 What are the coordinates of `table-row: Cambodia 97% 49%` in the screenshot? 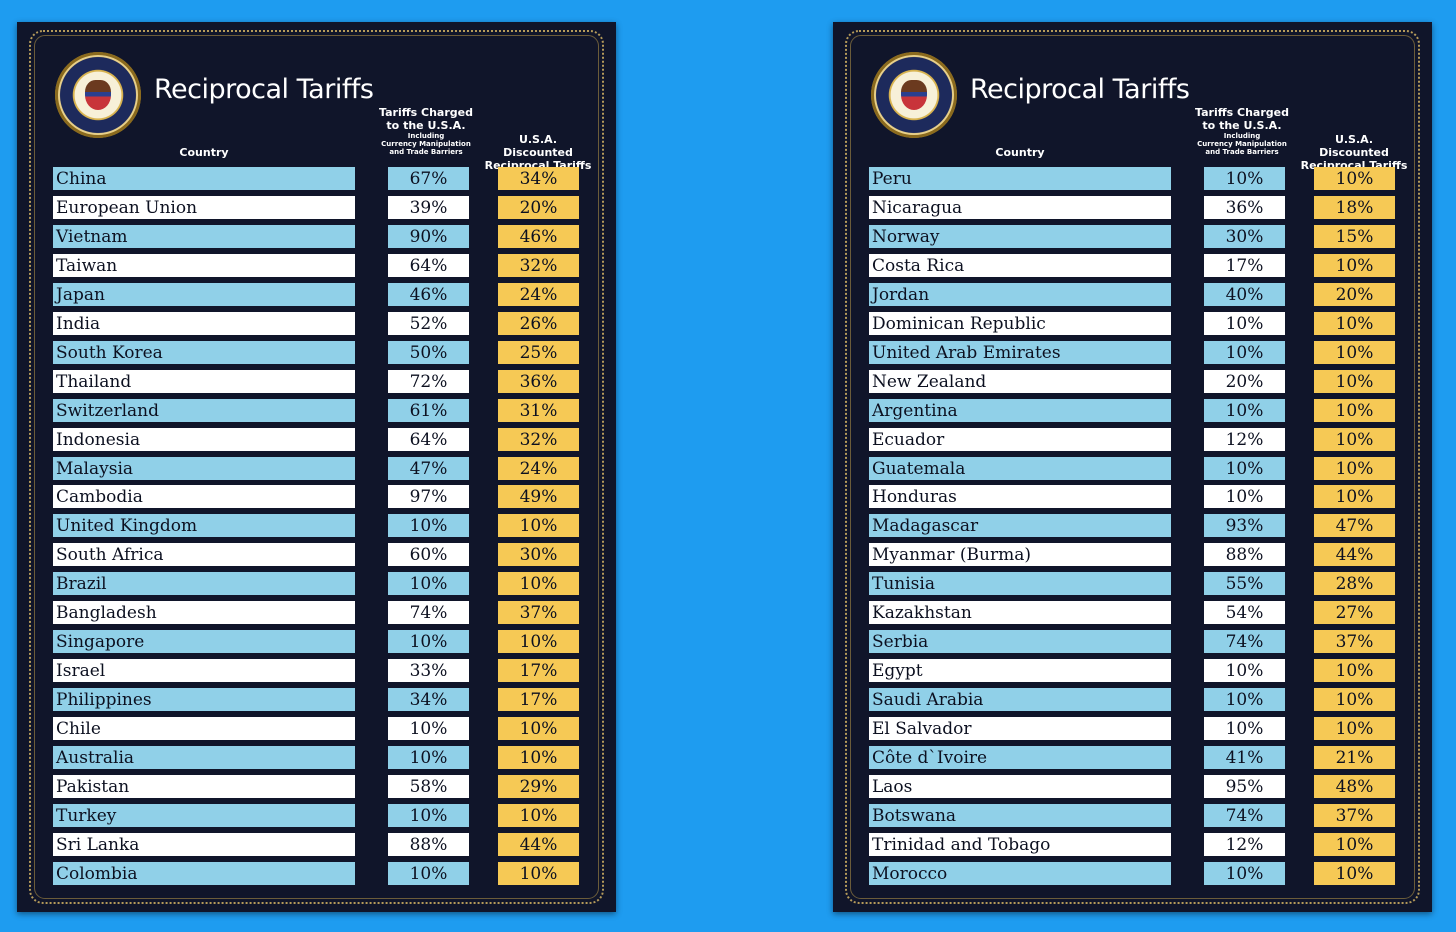 It's located at (316, 496).